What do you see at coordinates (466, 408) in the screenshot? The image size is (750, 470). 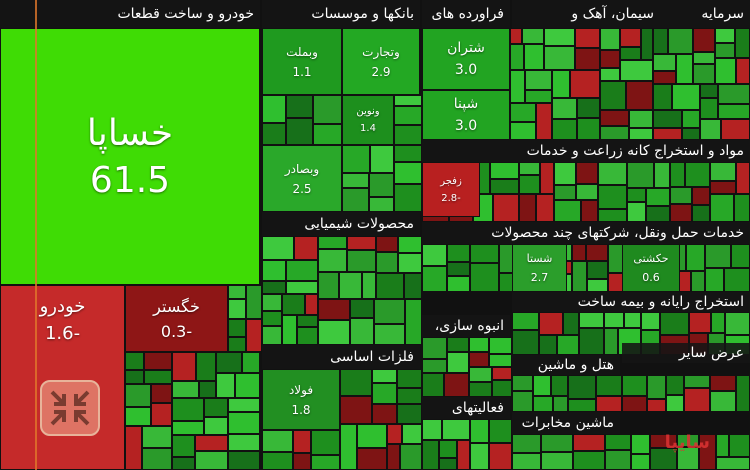 I see `sector-header: فعالیتهای` at bounding box center [466, 408].